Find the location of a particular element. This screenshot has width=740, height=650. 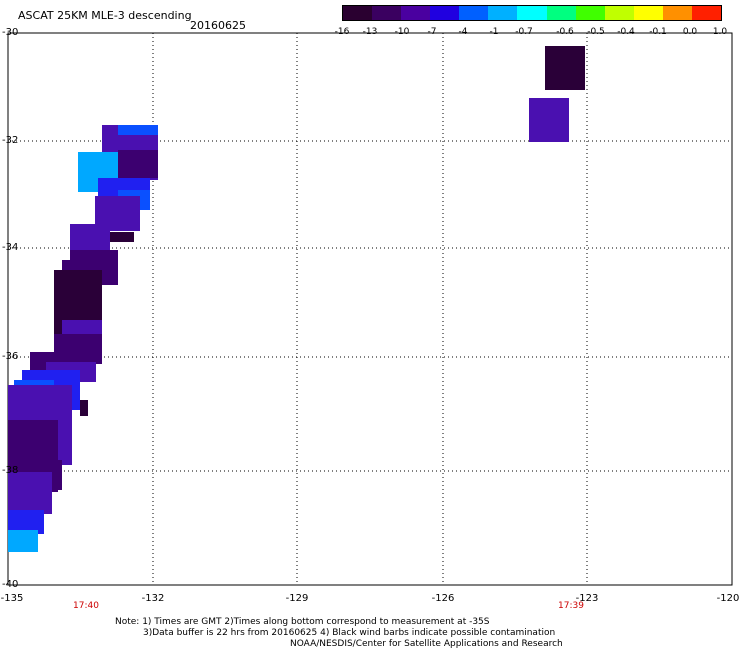

color-scale-label: -13 is located at coordinates (370, 32).